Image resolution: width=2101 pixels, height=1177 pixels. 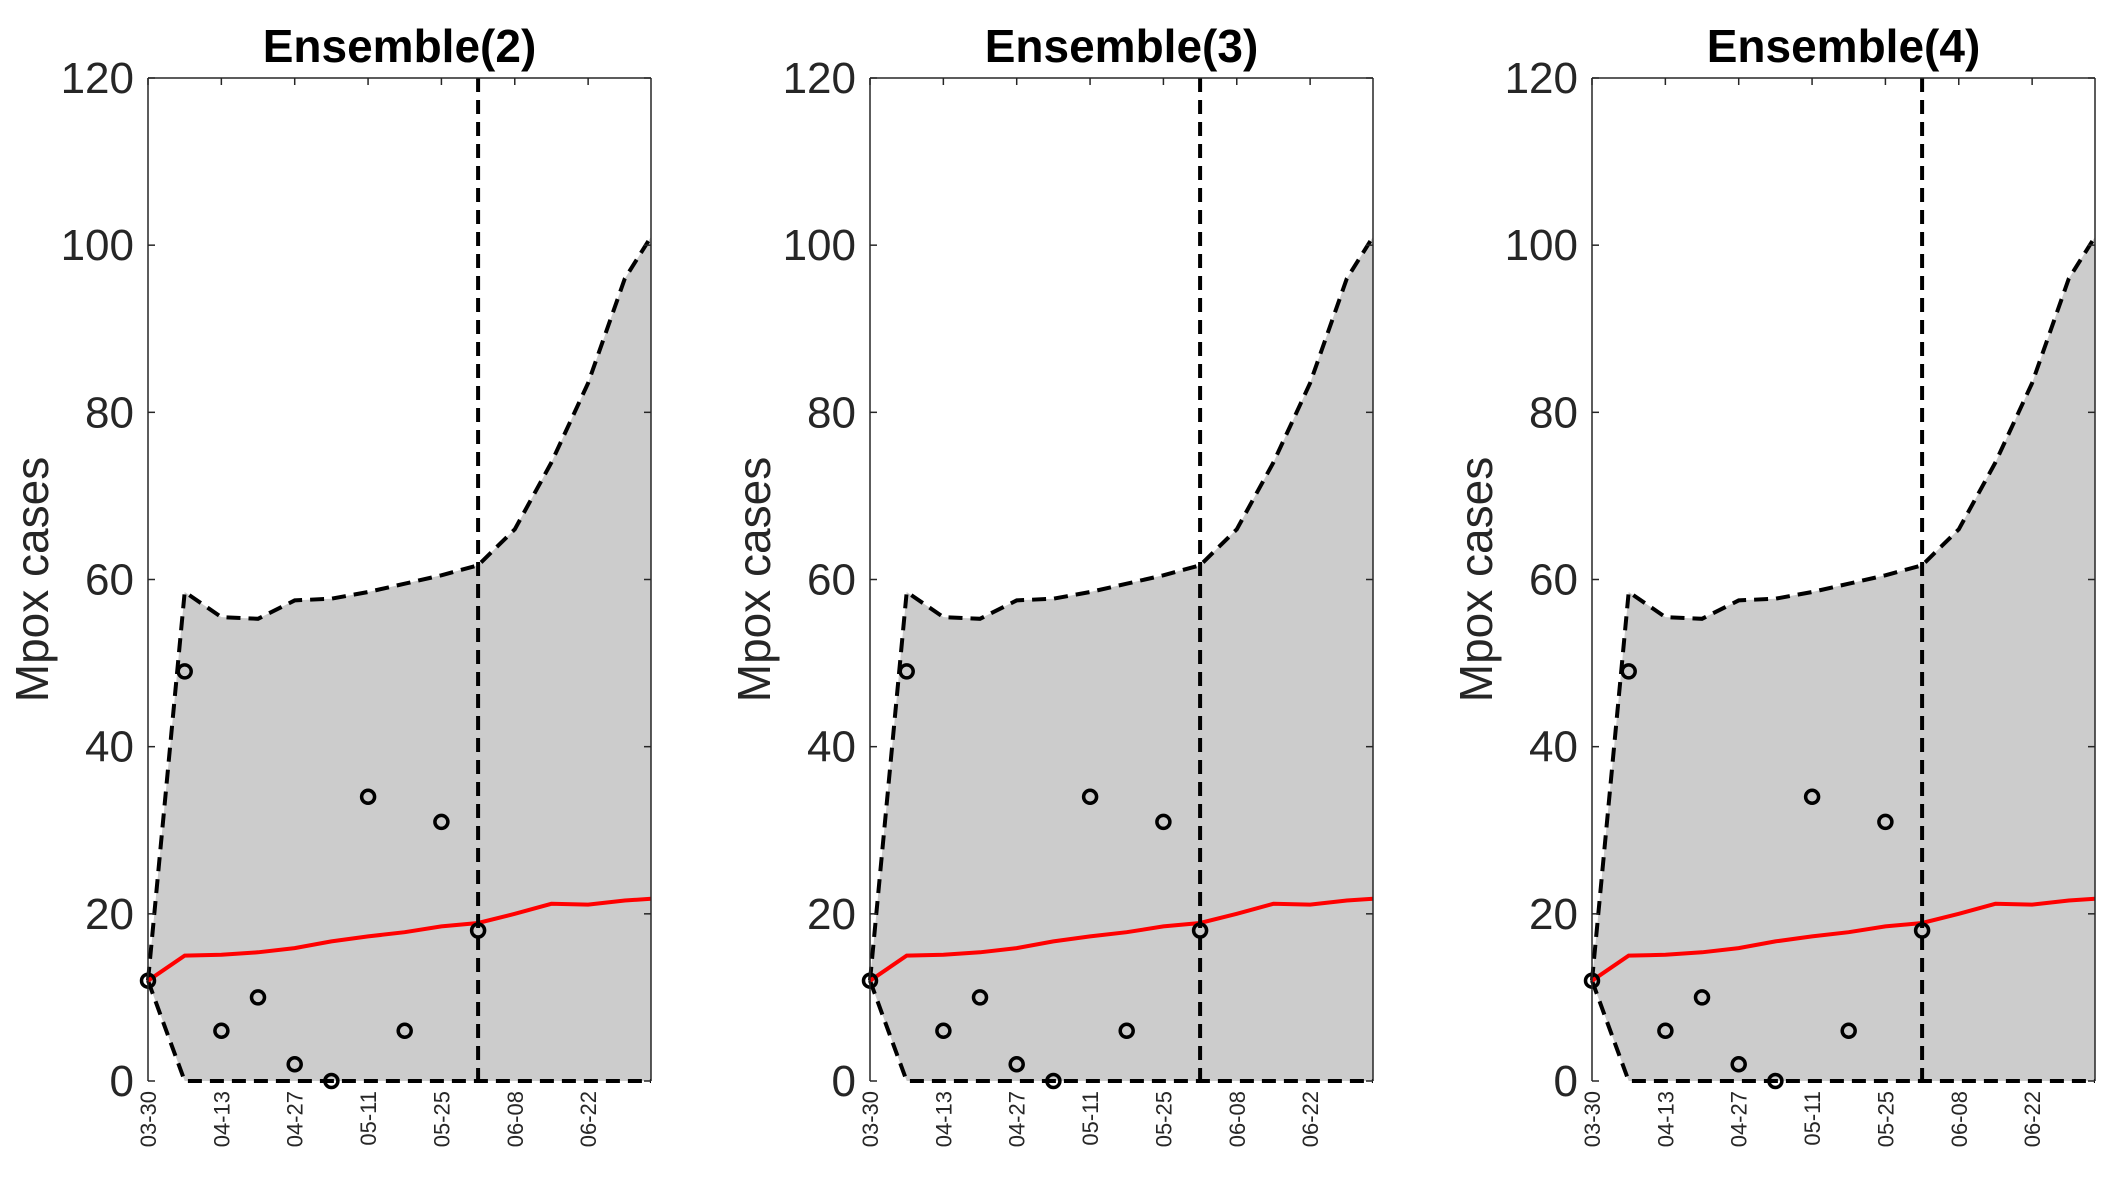 What do you see at coordinates (1844, 46) in the screenshot?
I see `chart-title: Ensemble(4)` at bounding box center [1844, 46].